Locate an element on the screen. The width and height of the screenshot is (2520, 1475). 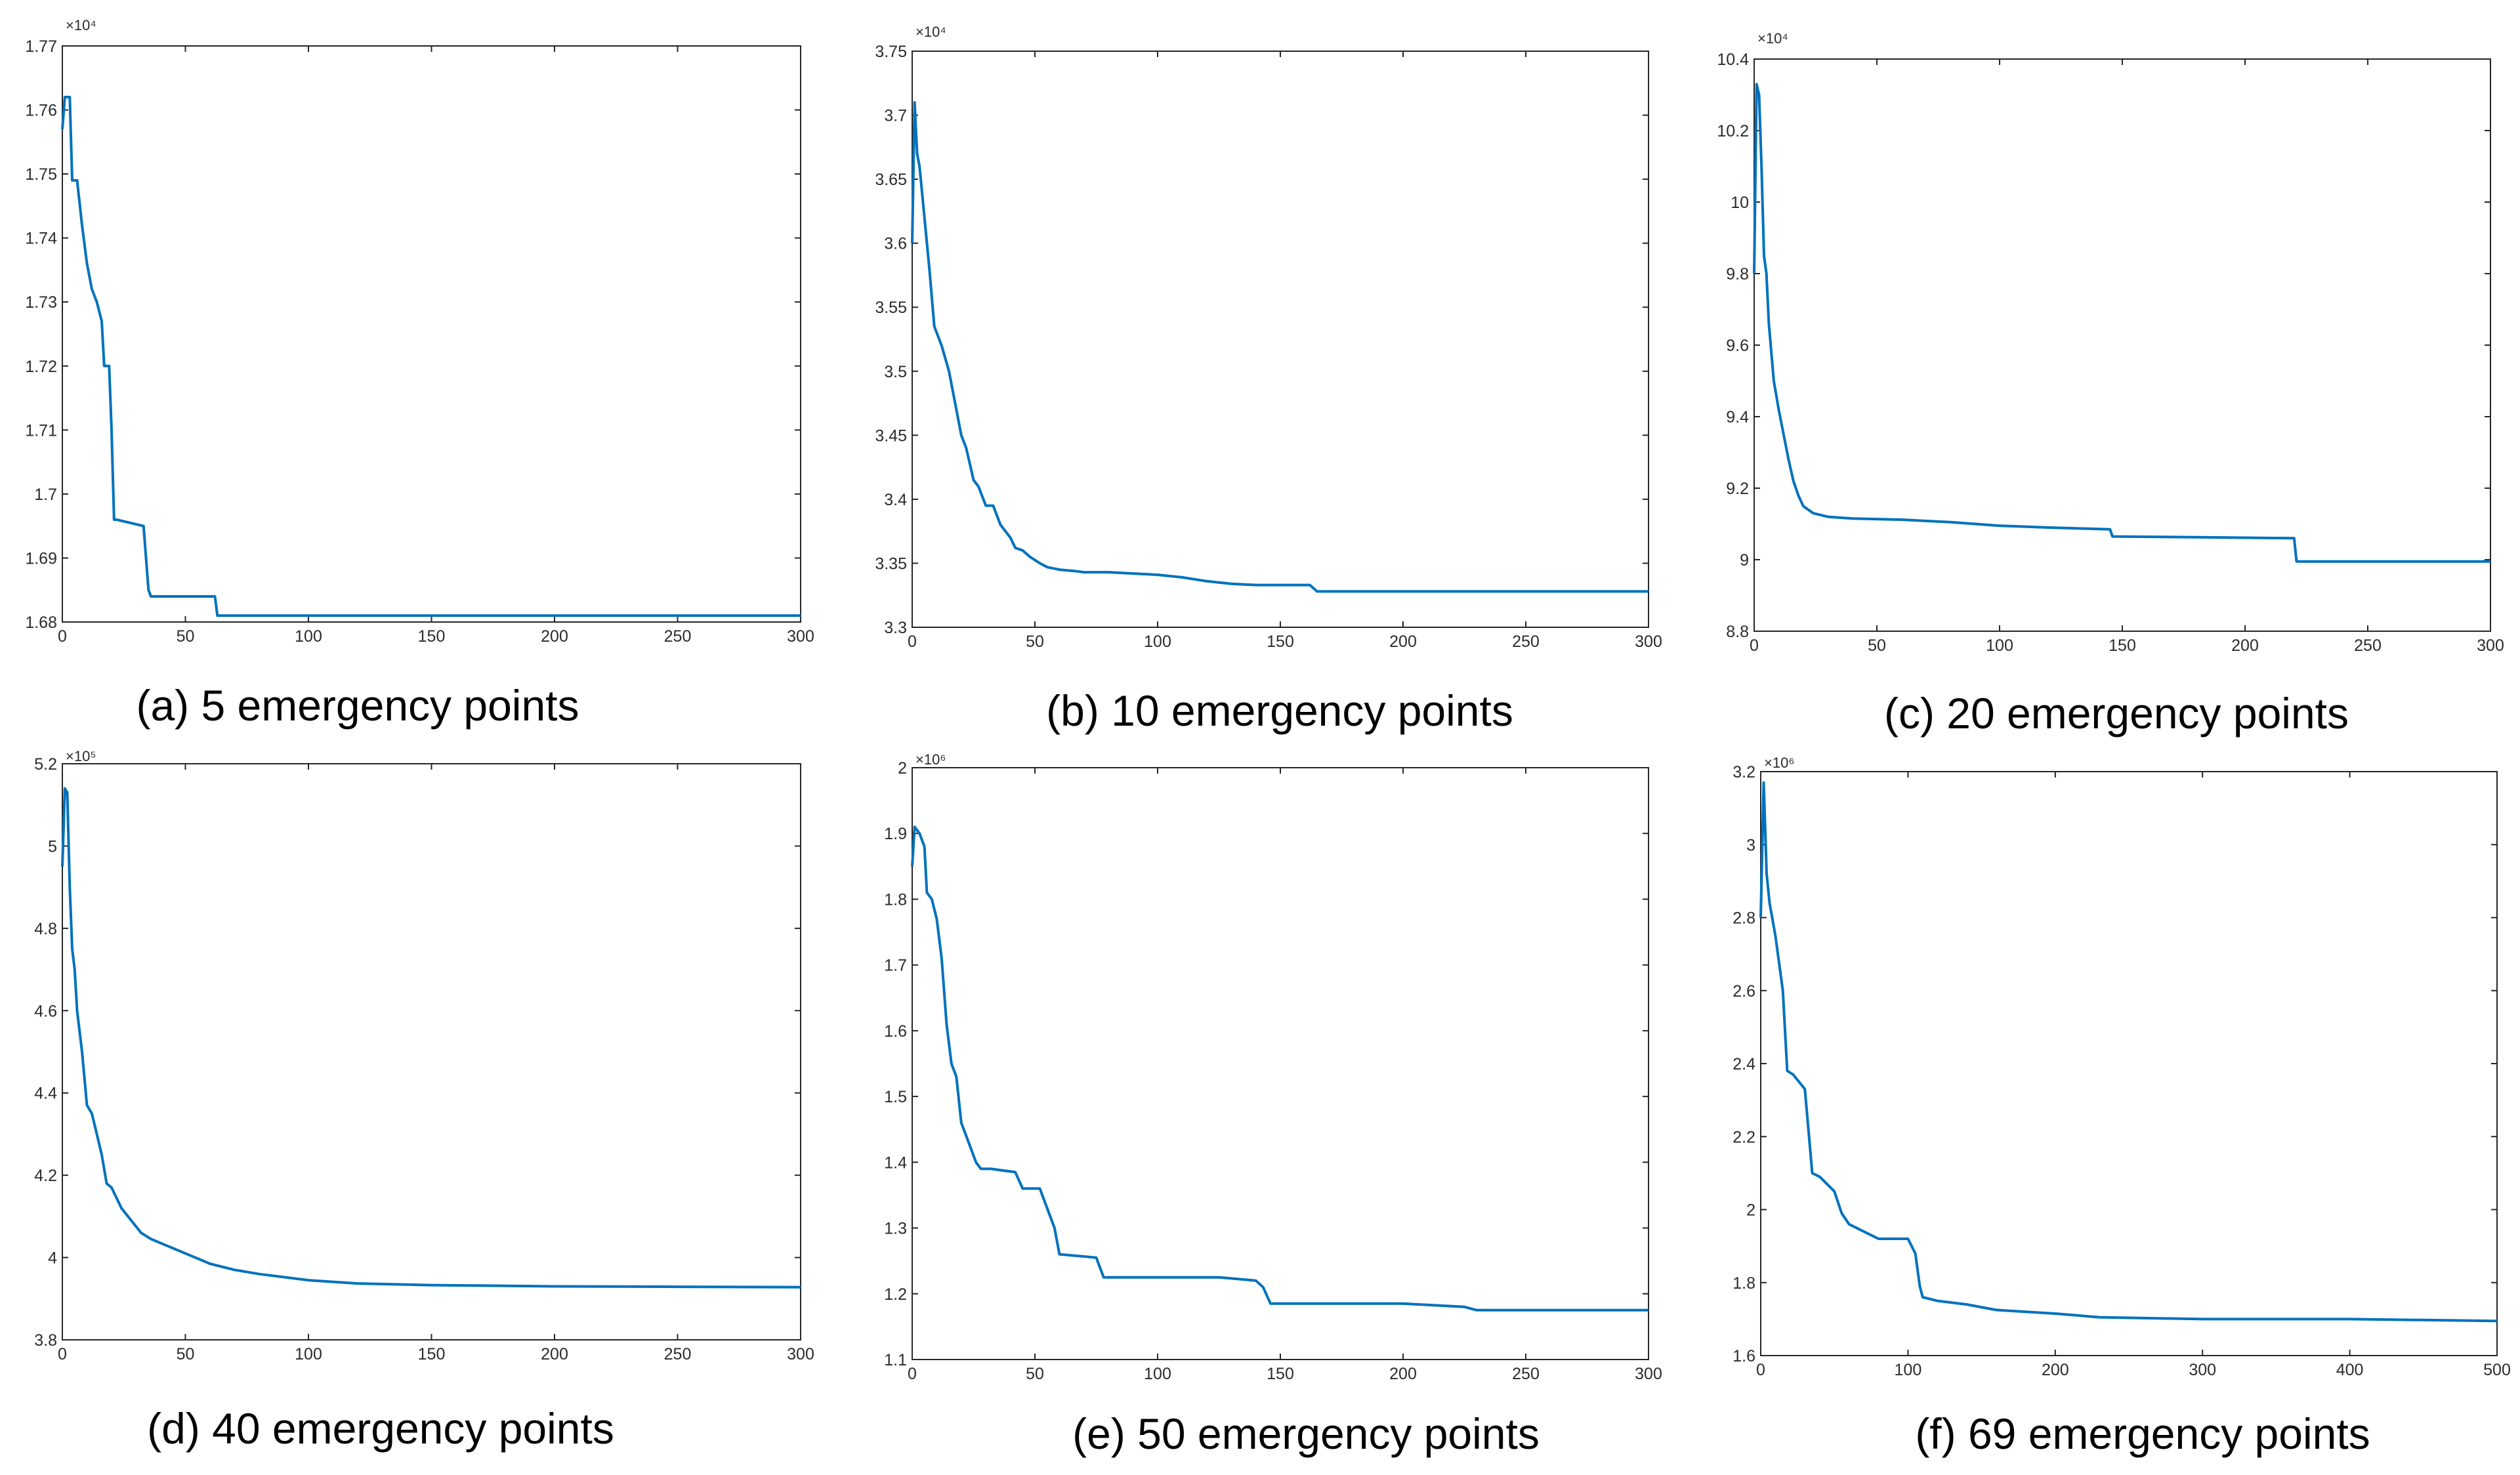
x-tick-label-a: 0 is located at coordinates (62, 636).